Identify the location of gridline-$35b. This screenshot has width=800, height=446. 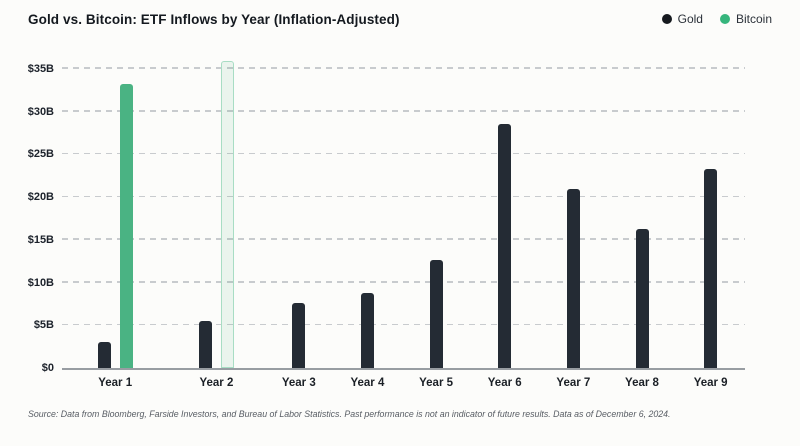
(403, 68).